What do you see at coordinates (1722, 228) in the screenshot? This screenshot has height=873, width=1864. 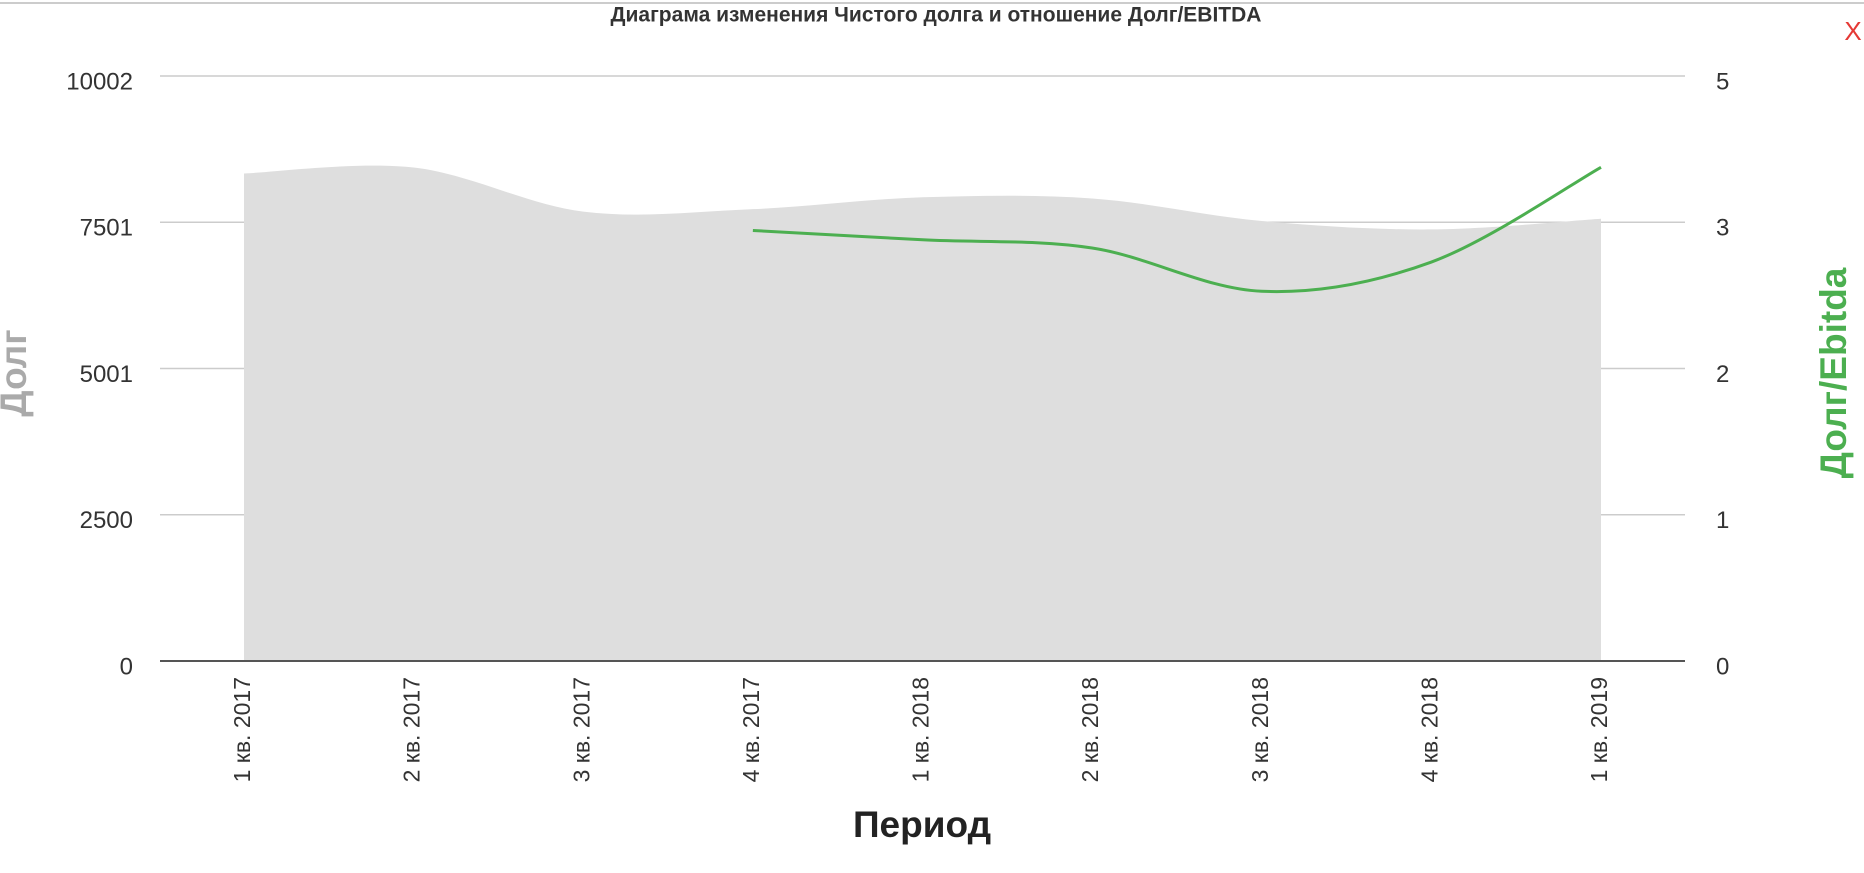 I see `y2-tick-label: 3` at bounding box center [1722, 228].